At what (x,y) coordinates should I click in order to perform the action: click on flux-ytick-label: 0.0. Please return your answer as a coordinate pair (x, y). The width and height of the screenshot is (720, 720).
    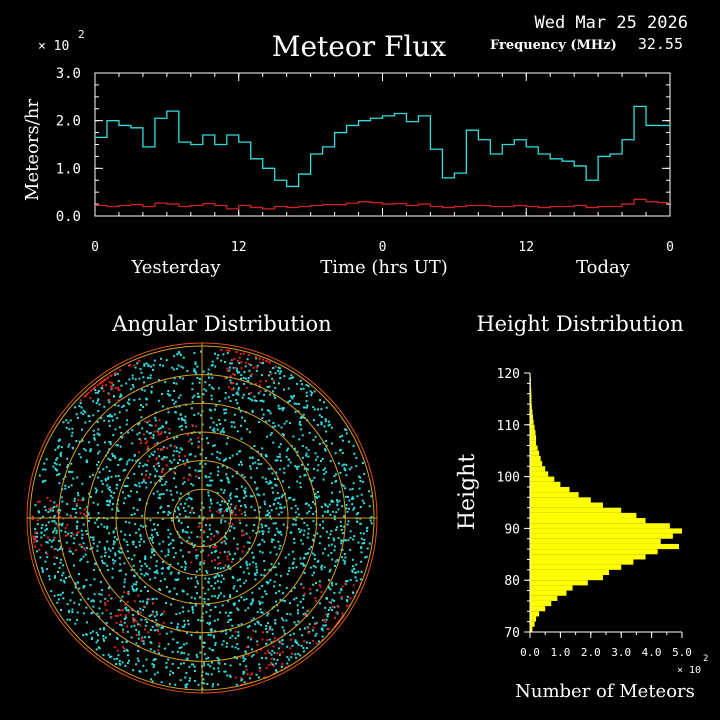
    Looking at the image, I should click on (68, 217).